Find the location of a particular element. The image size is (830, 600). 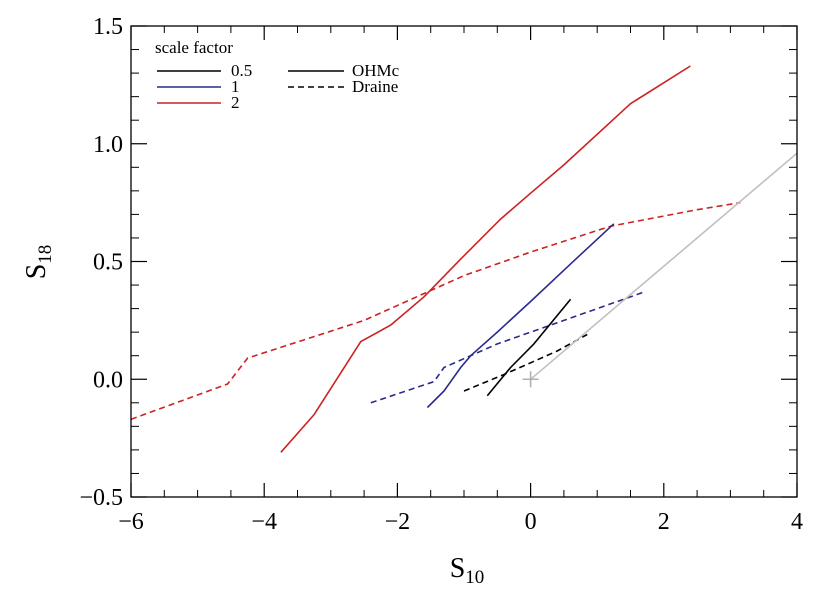

legend-label-model-1: Draine is located at coordinates (375, 86).